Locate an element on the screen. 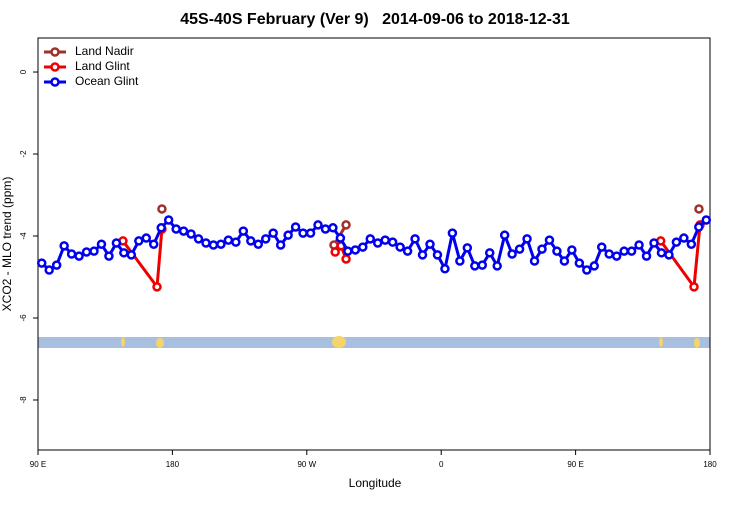  y-tick-label: -4 is located at coordinates (23, 236).